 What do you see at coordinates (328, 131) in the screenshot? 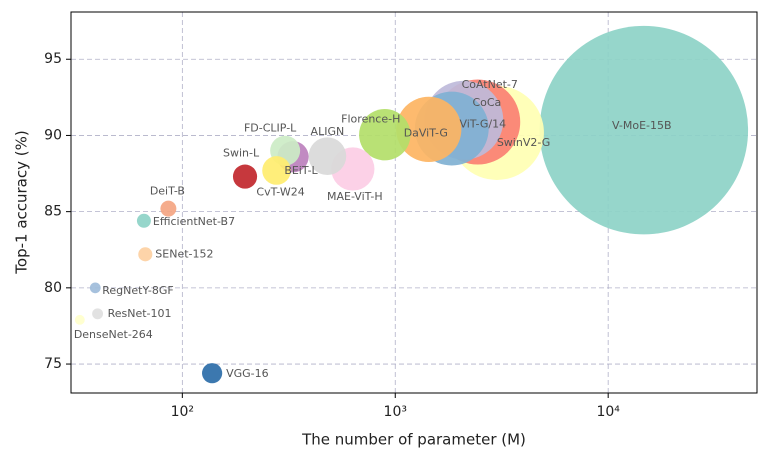
I see `point-label: ALIGN` at bounding box center [328, 131].